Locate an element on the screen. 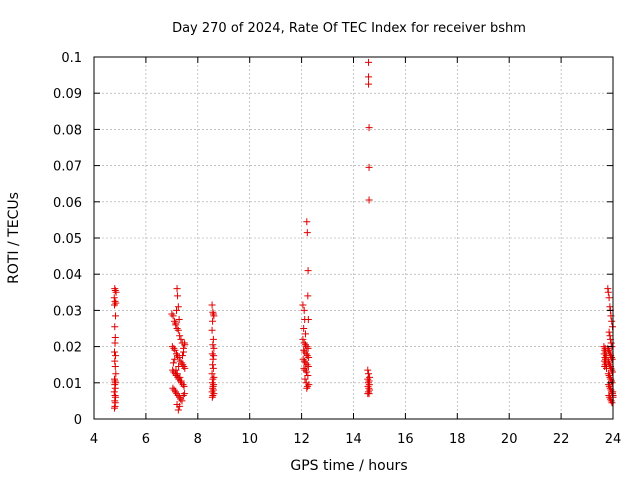 This screenshot has height=480, width=640. x-tick-label: 16 is located at coordinates (405, 439).